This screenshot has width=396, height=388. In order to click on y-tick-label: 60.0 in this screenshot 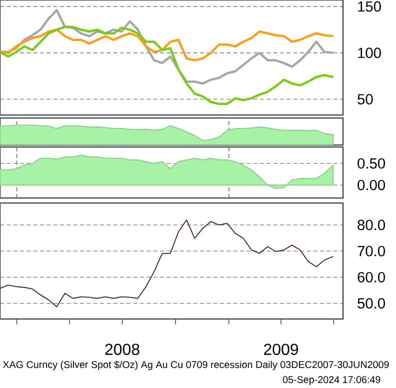, I will do `click(371, 277)`.